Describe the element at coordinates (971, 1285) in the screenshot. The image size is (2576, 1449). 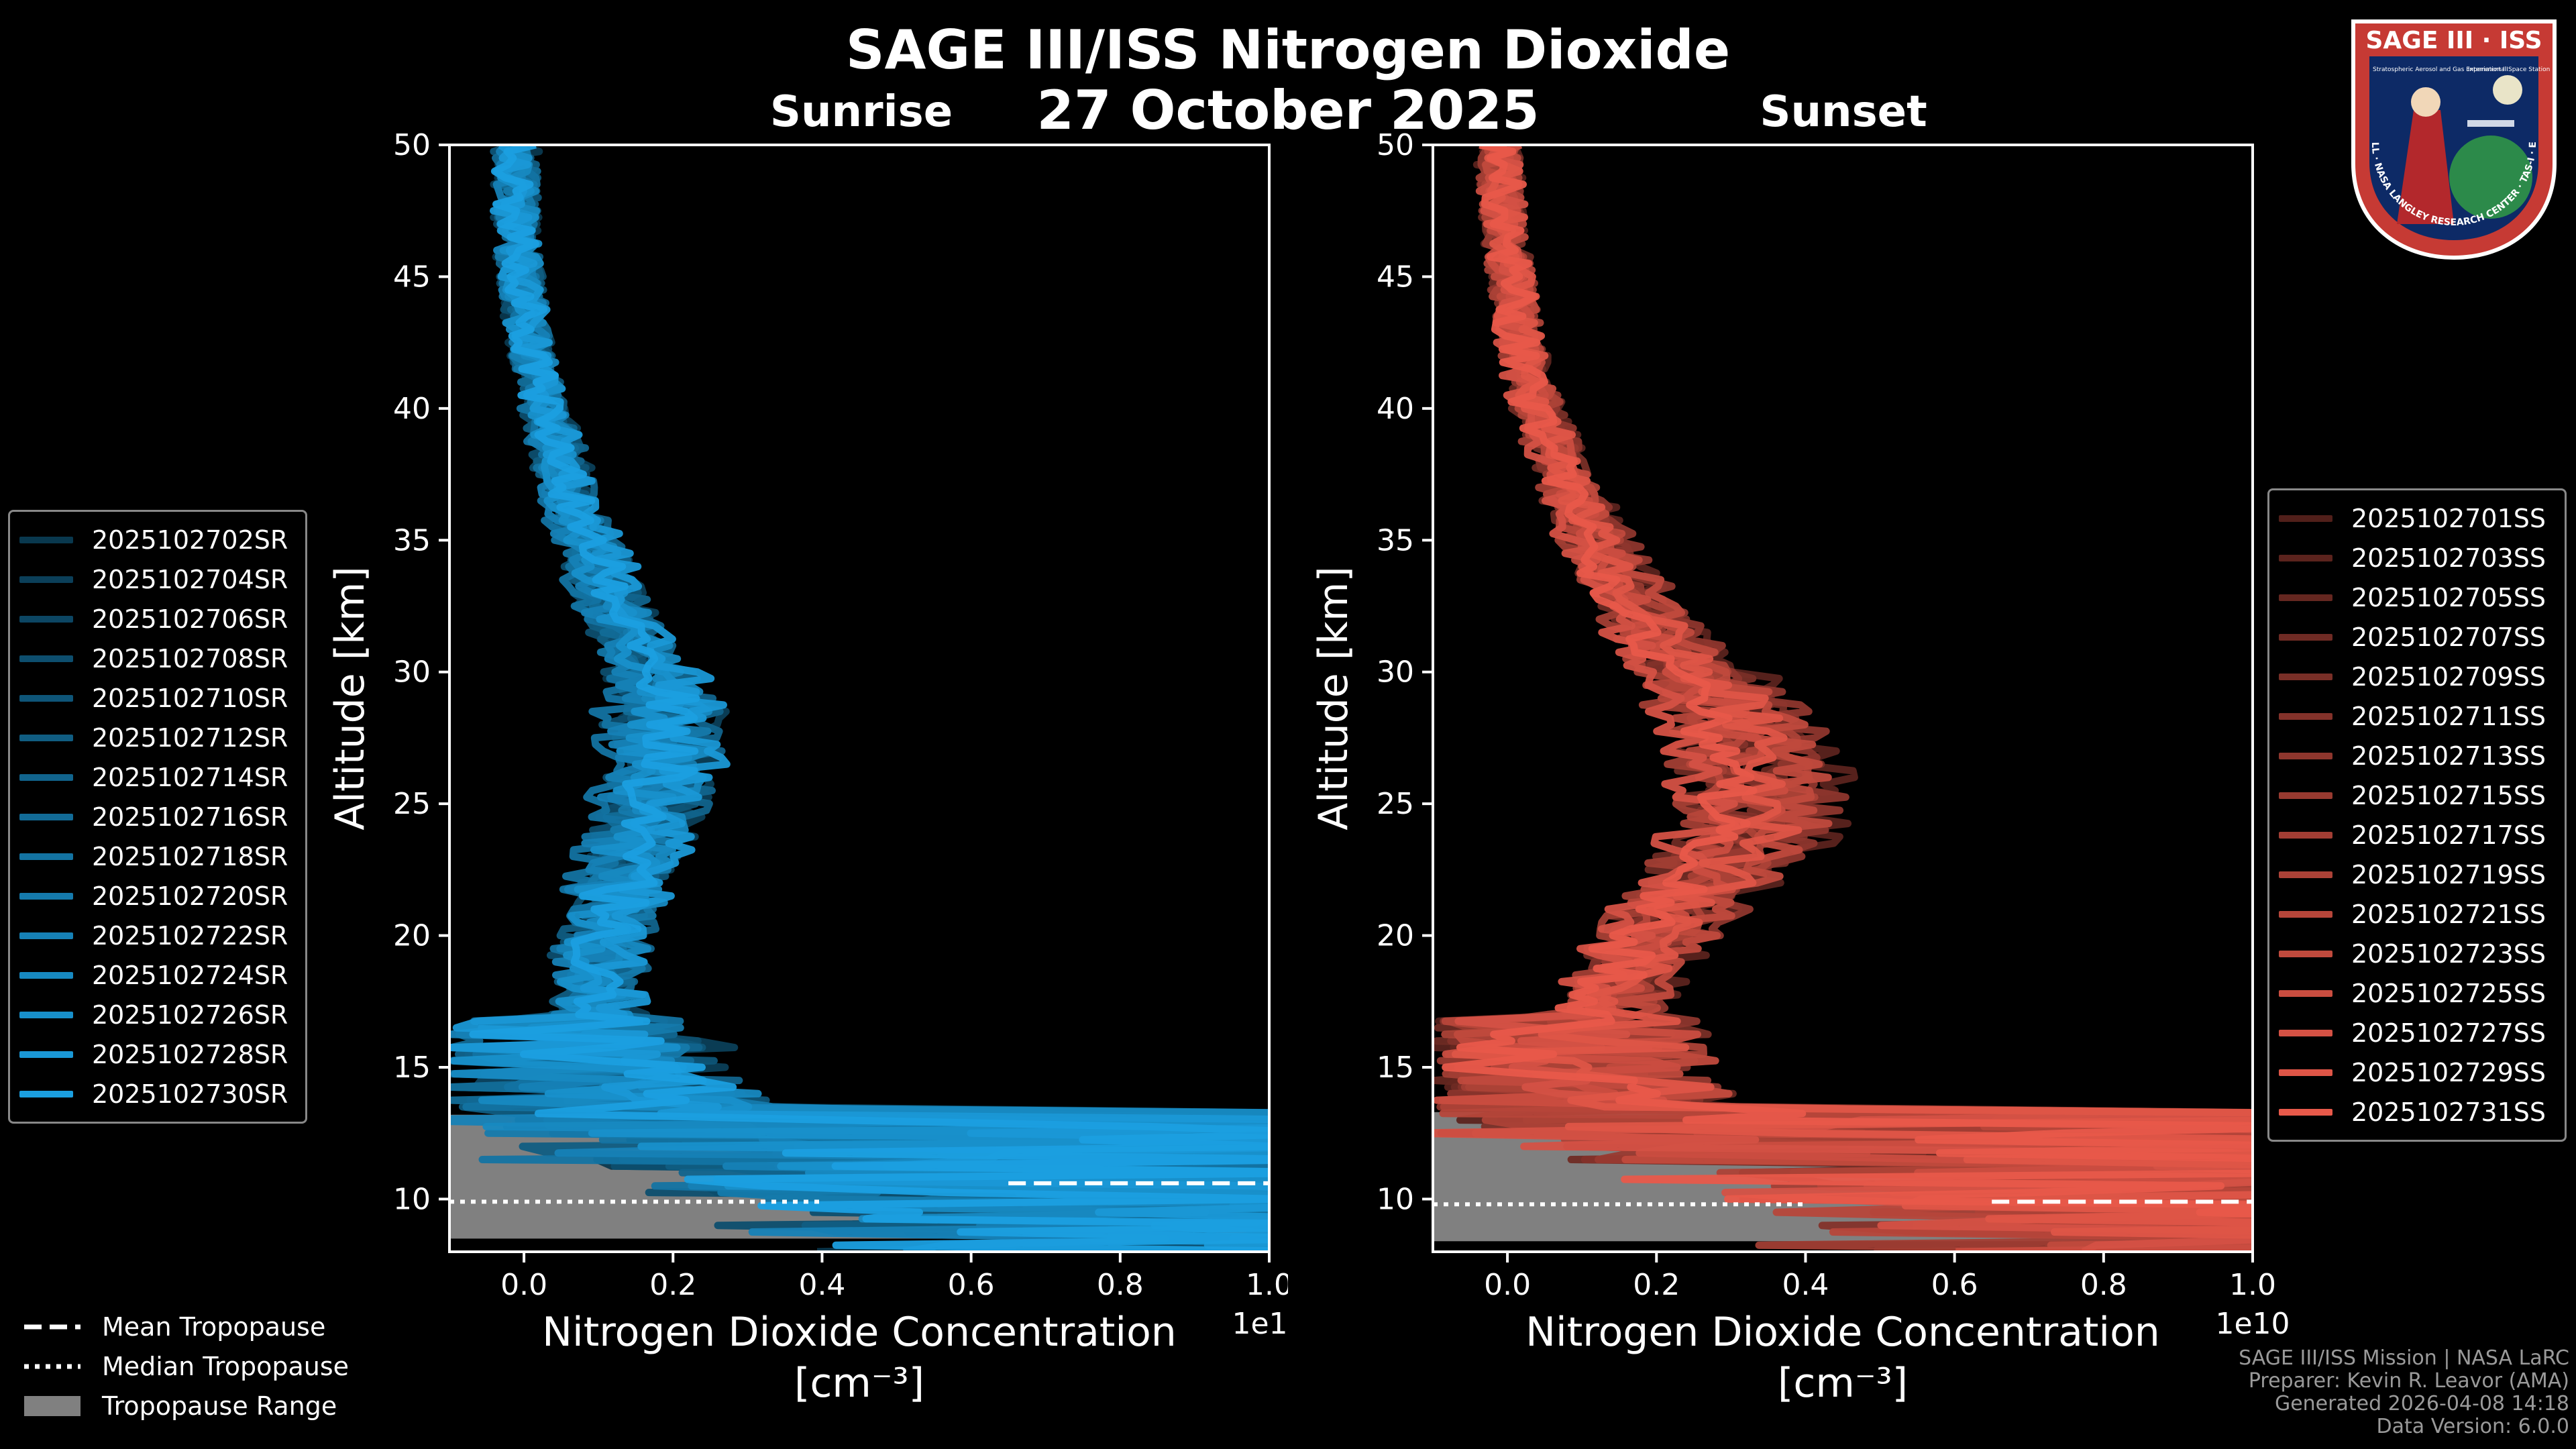
I see `sunrise-x-tick-label-3: 0.6` at that location.